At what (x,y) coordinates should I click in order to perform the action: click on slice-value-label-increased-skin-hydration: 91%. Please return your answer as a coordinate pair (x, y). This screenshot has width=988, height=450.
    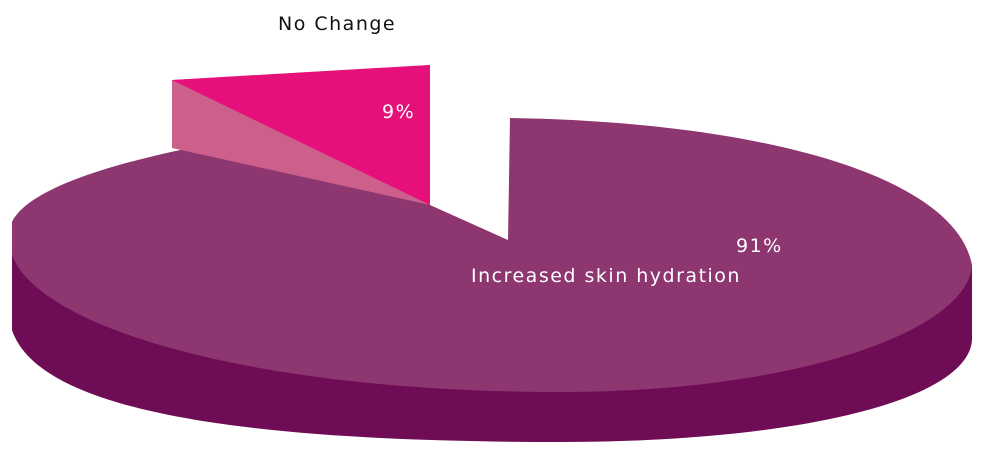
    Looking at the image, I should click on (759, 246).